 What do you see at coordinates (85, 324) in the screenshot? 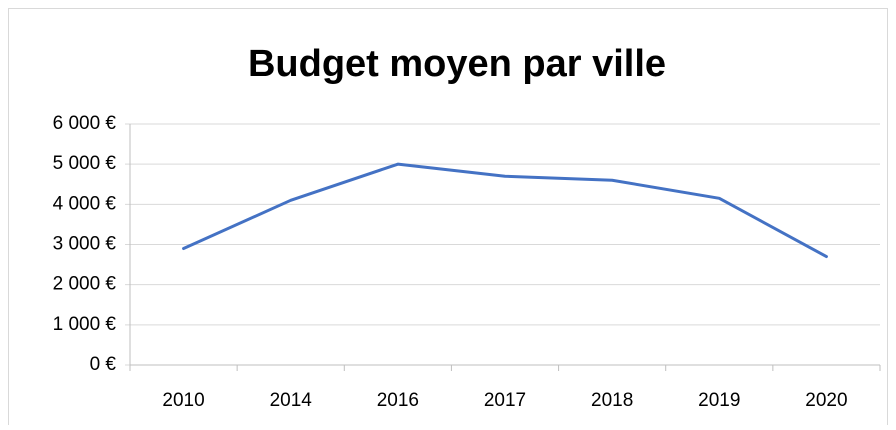
I see `y-tick-label: 1 000 €` at bounding box center [85, 324].